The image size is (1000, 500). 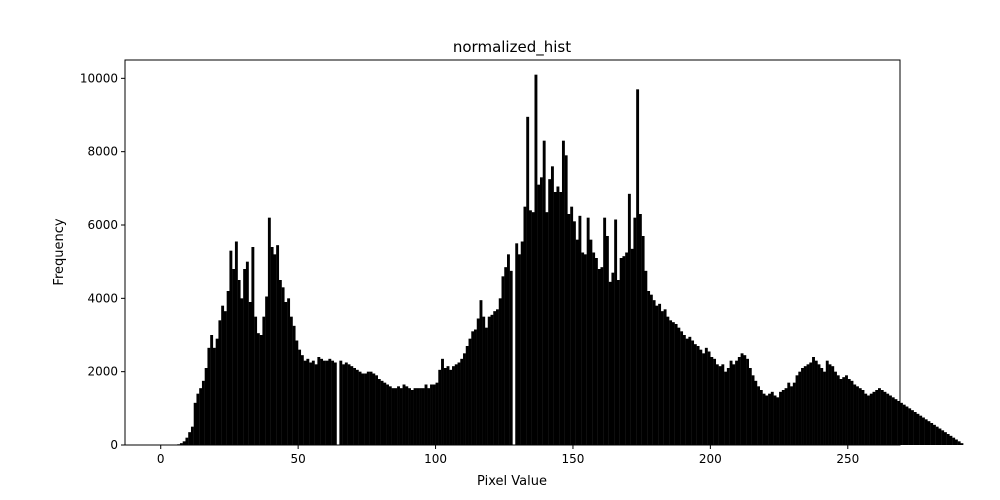 What do you see at coordinates (102, 372) in the screenshot?
I see `y-tick-label: 2000` at bounding box center [102, 372].